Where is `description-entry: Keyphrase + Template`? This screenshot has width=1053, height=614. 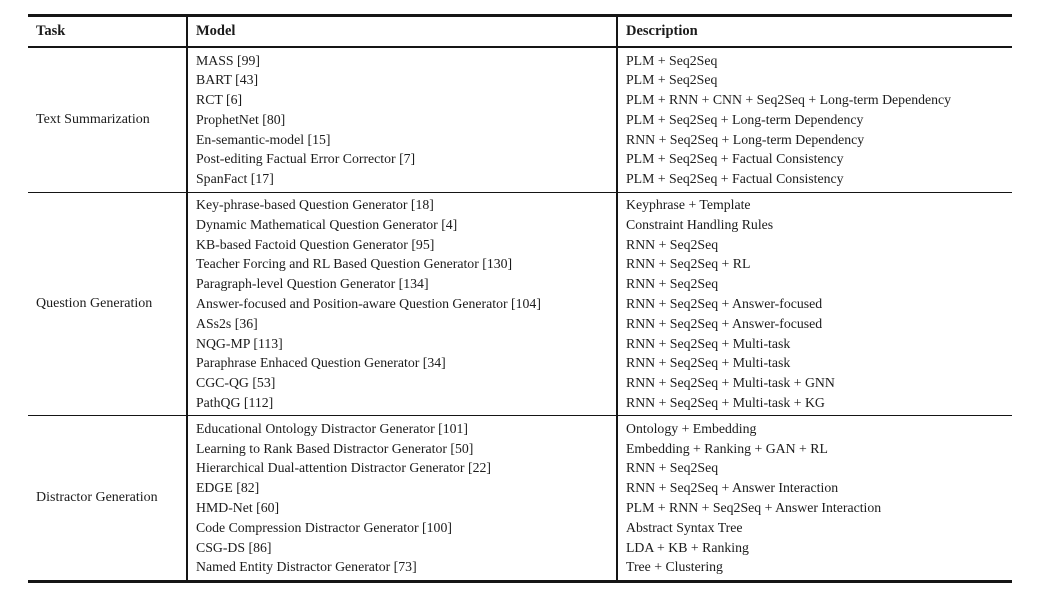 description-entry: Keyphrase + Template is located at coordinates (688, 205).